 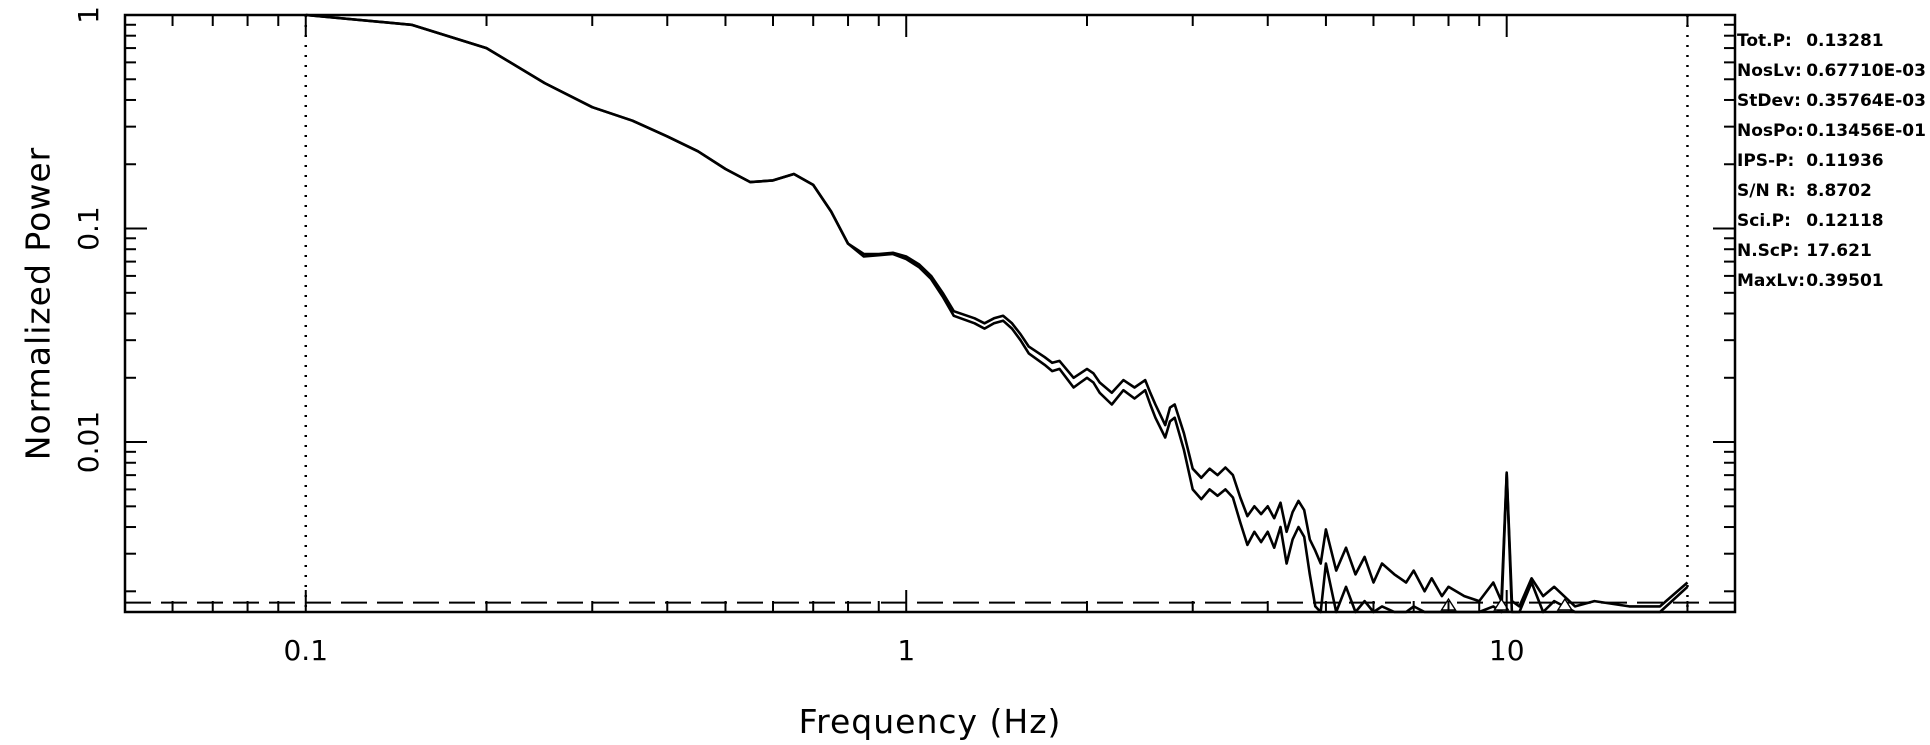 What do you see at coordinates (906, 650) in the screenshot?
I see `x-tick-label: 1` at bounding box center [906, 650].